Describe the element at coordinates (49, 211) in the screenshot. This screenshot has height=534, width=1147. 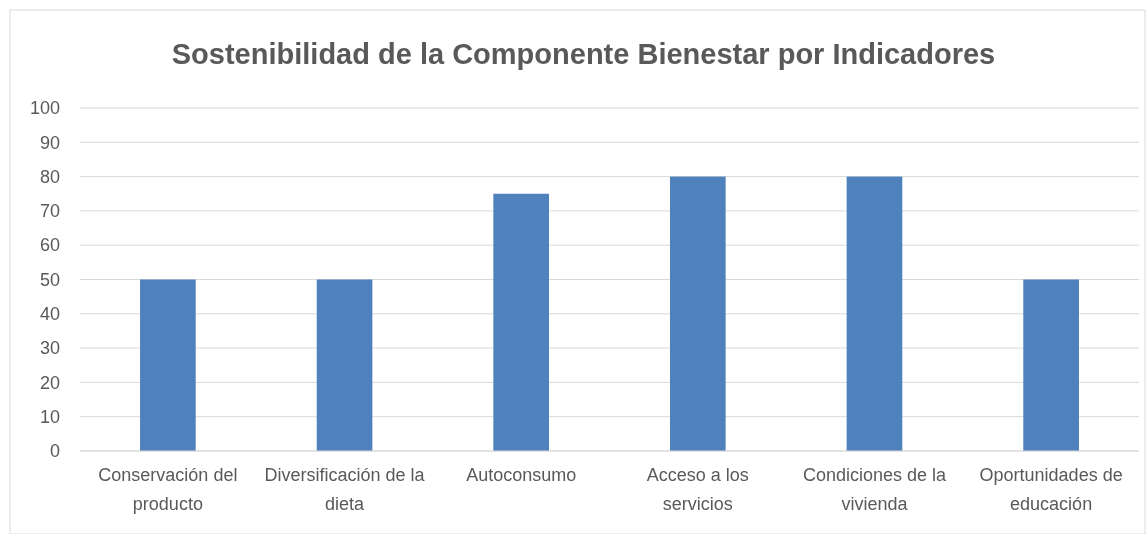
I see `y-tick-label: 70` at that location.